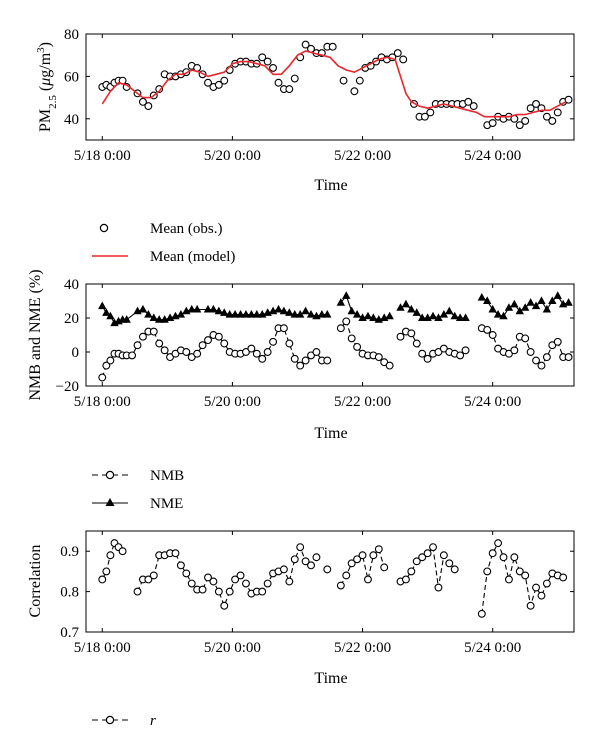 This screenshot has width=600, height=748. I want to click on y-ticks: 40 60 80, so click(319, 77).